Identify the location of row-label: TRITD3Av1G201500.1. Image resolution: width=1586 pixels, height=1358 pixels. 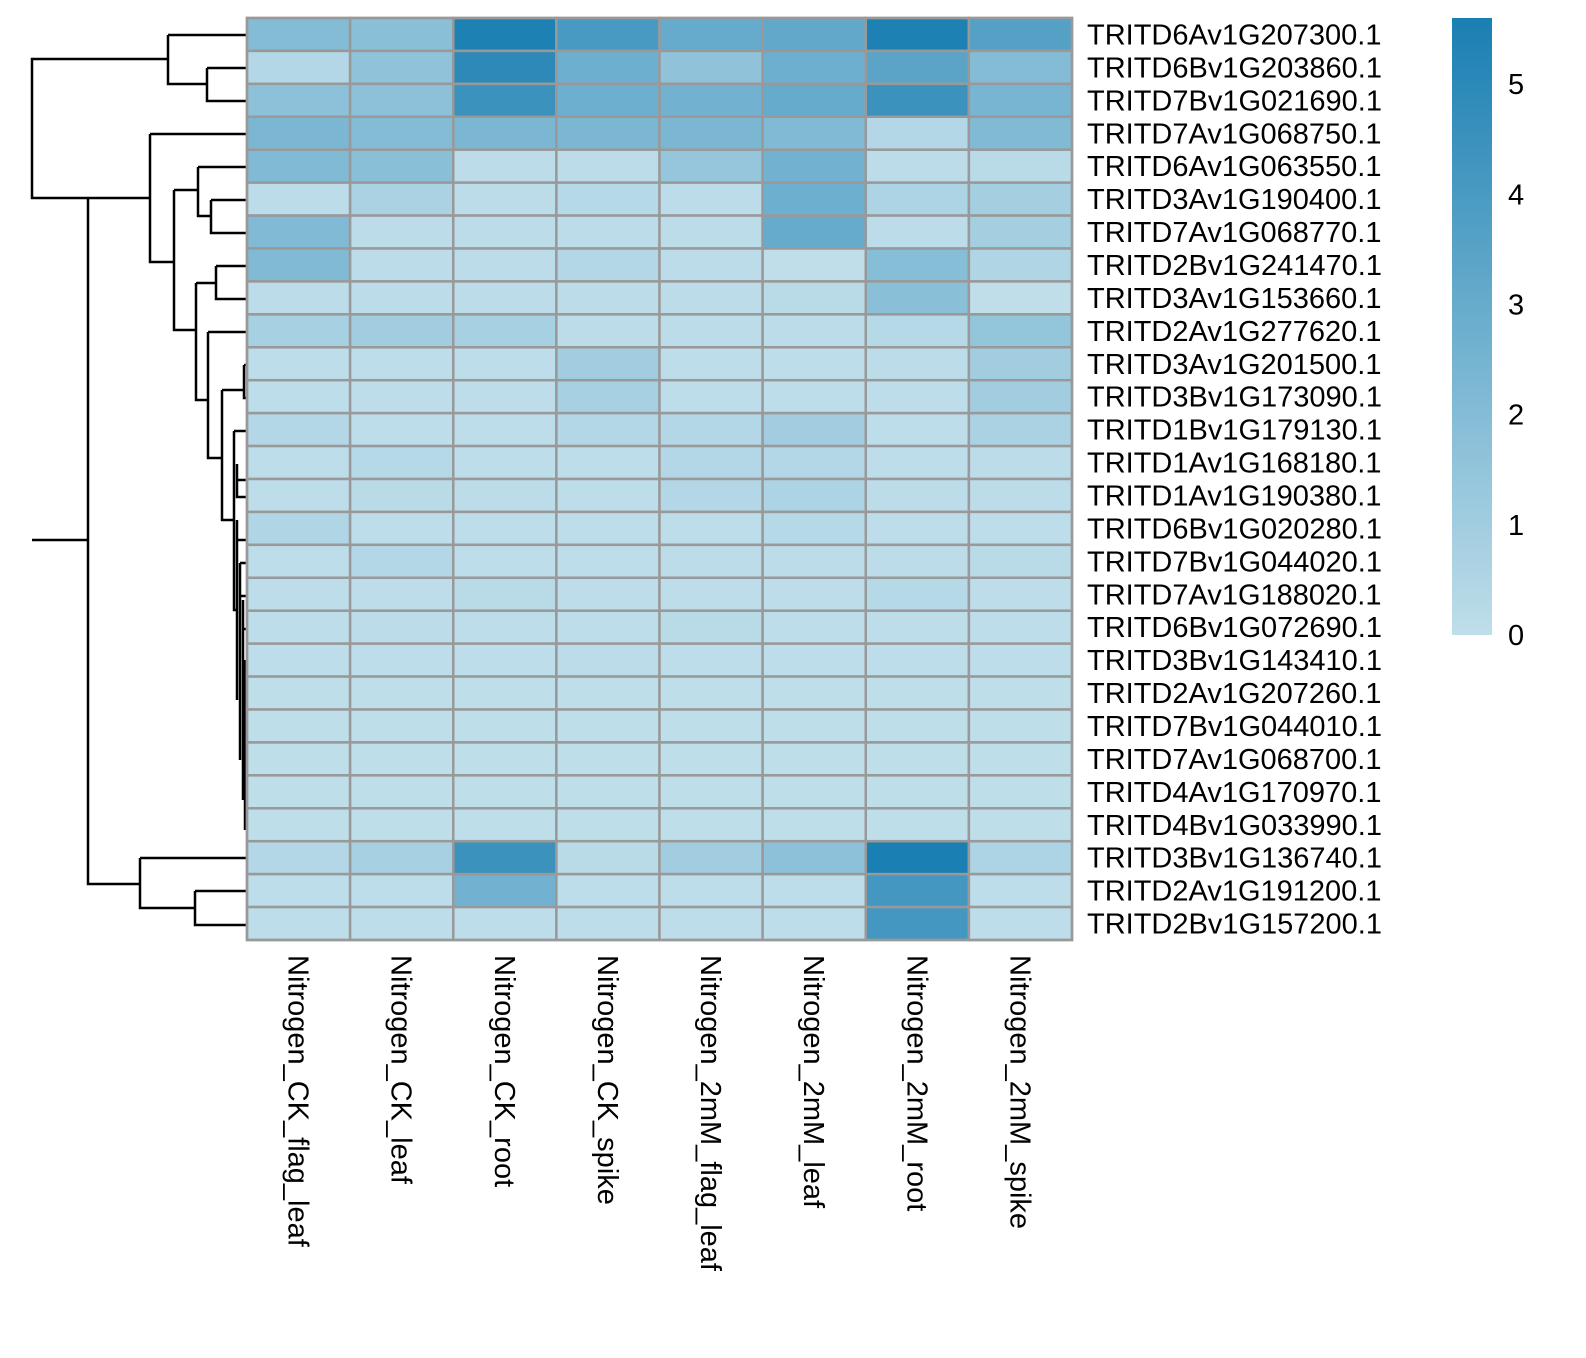
(1234, 365).